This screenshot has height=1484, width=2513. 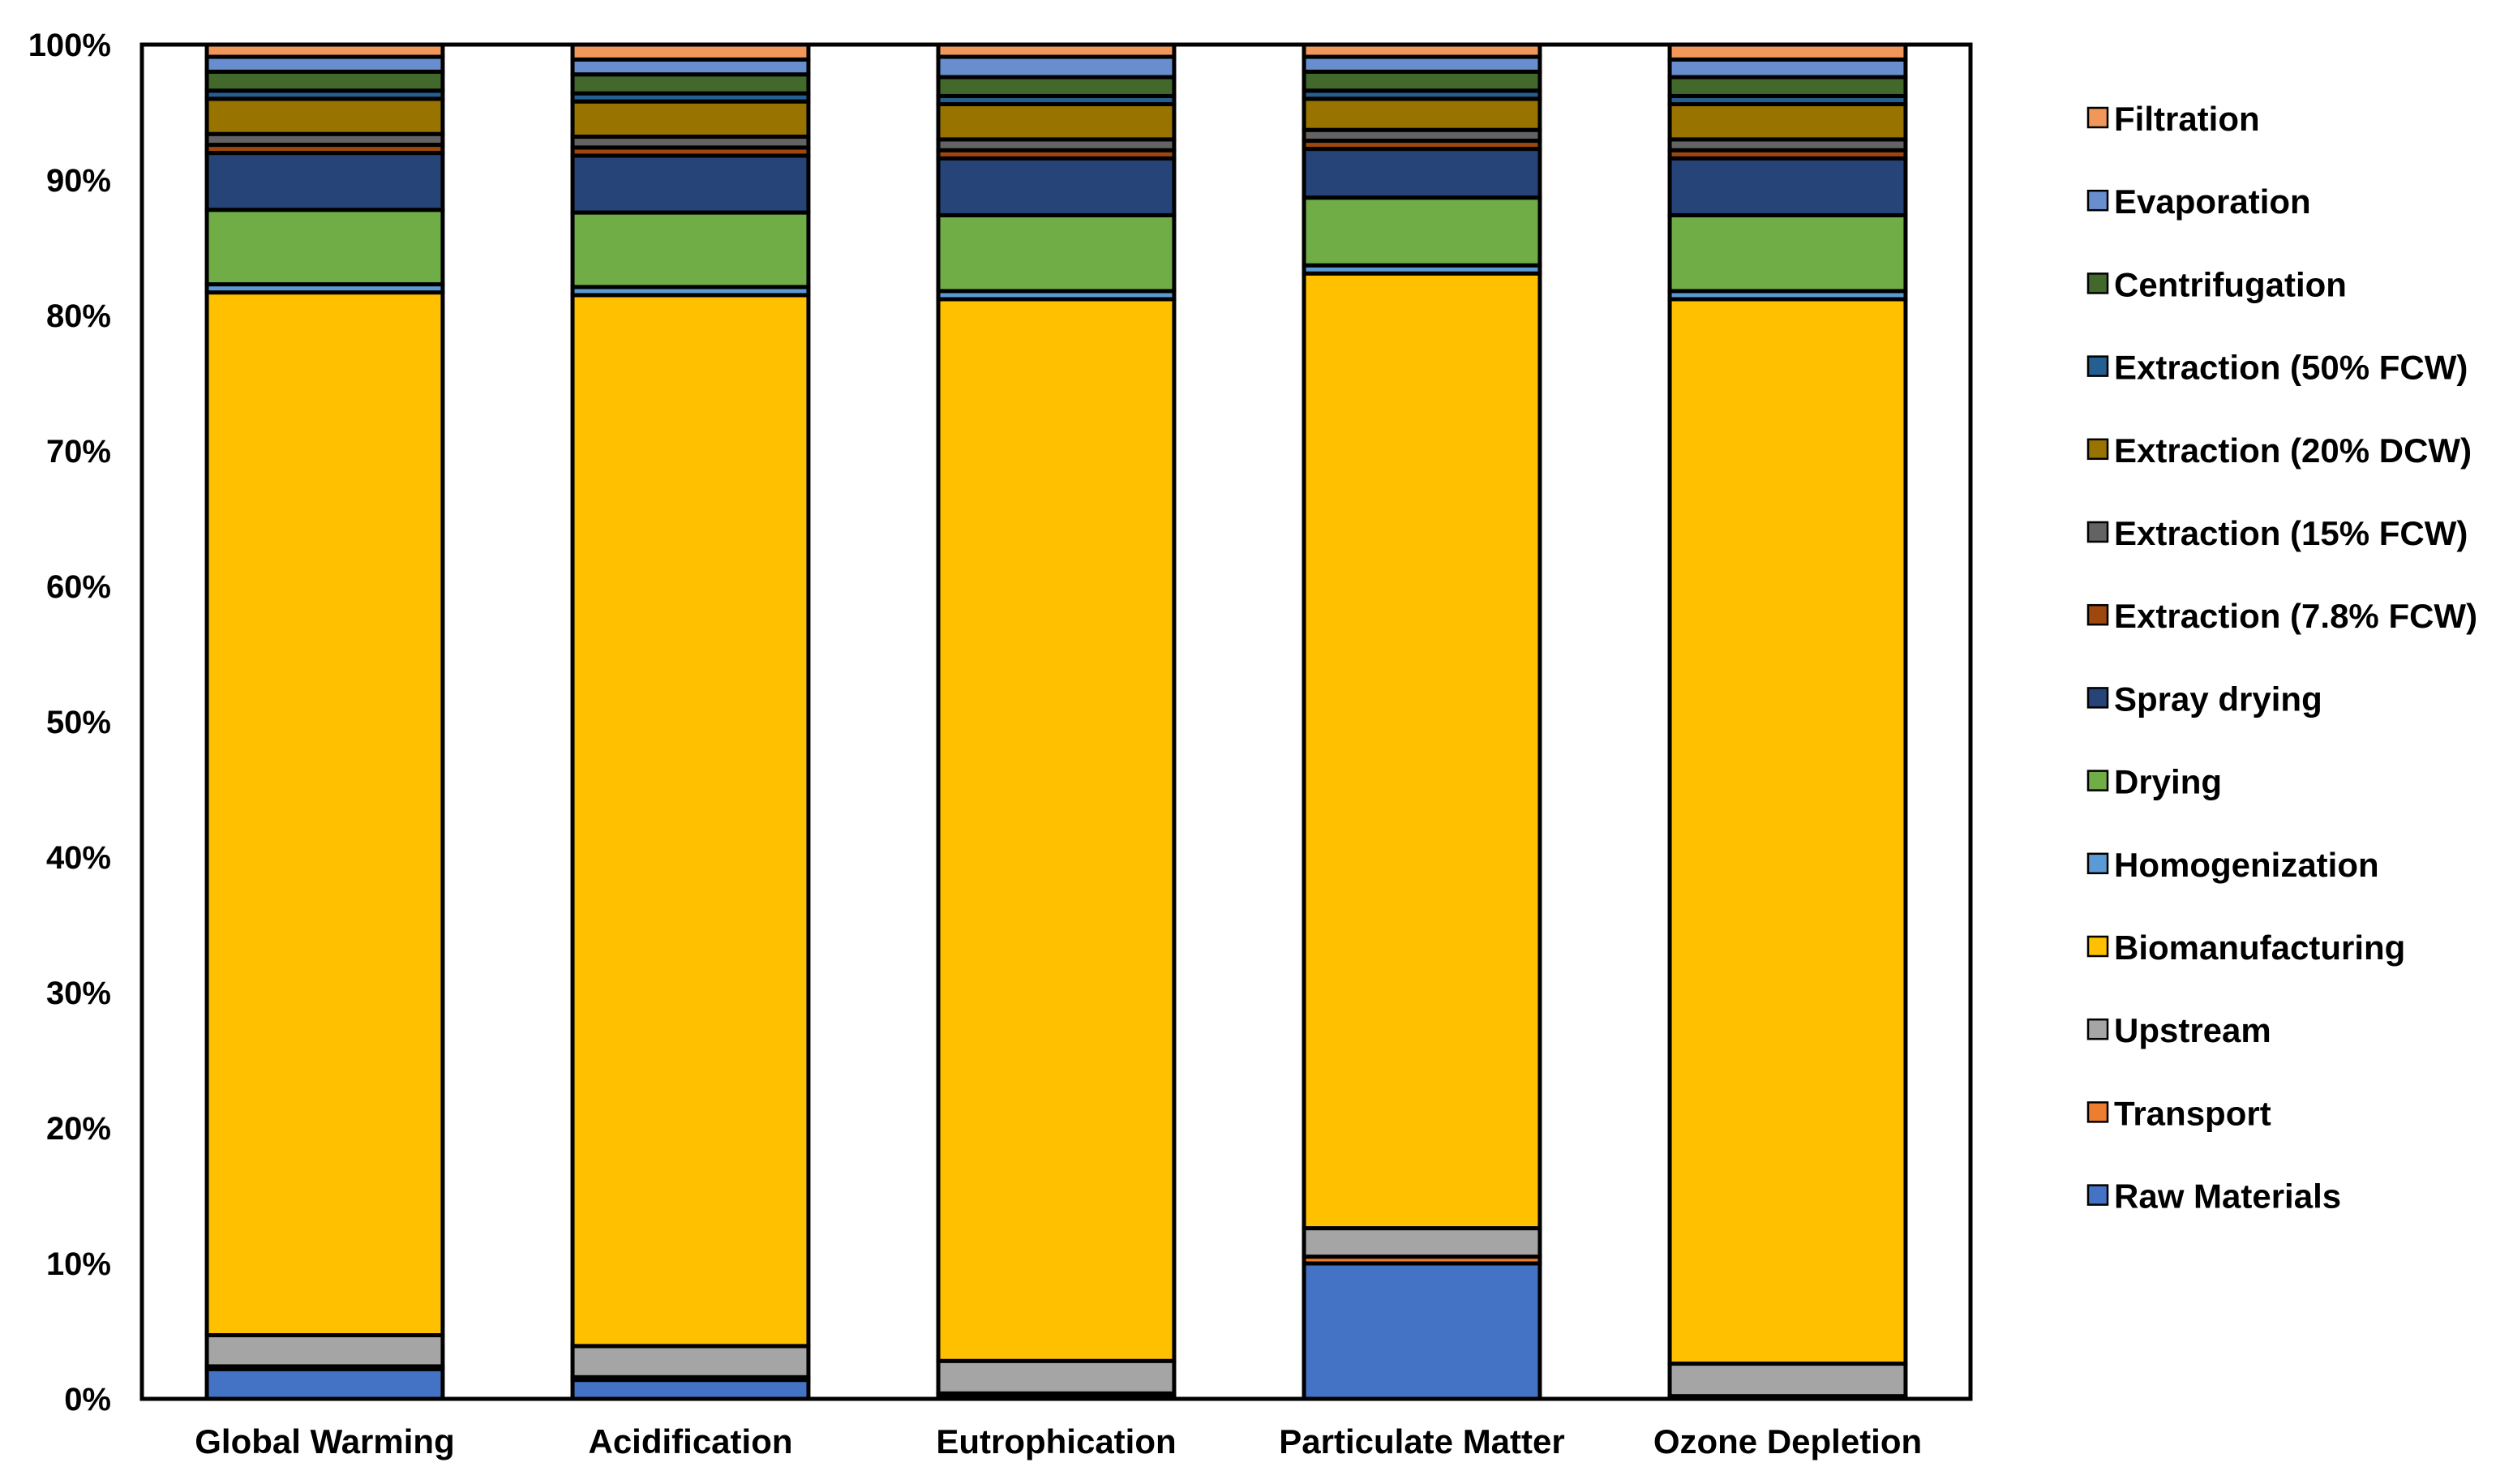 What do you see at coordinates (2187, 119) in the screenshot?
I see `legend-label: Filtration` at bounding box center [2187, 119].